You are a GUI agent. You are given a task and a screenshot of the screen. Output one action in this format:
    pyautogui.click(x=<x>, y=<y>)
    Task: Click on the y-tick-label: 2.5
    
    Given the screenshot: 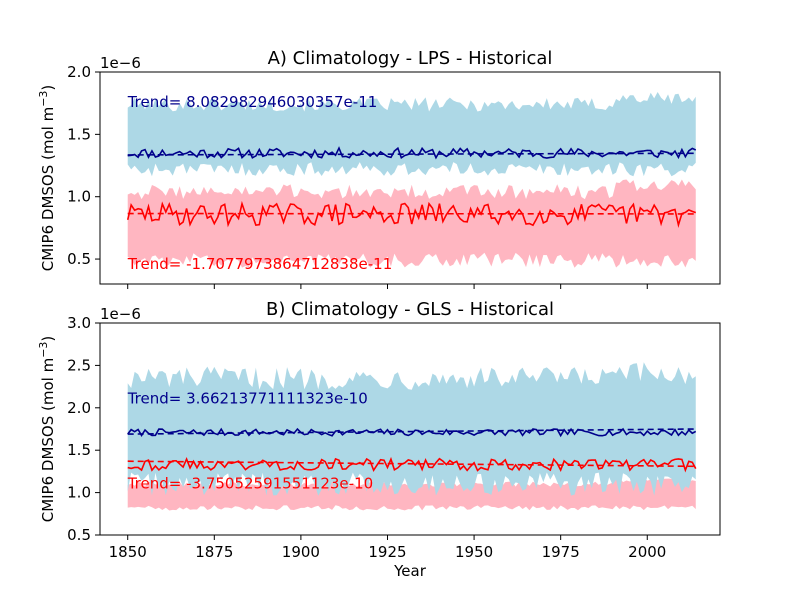 What is the action you would take?
    pyautogui.click(x=79, y=365)
    